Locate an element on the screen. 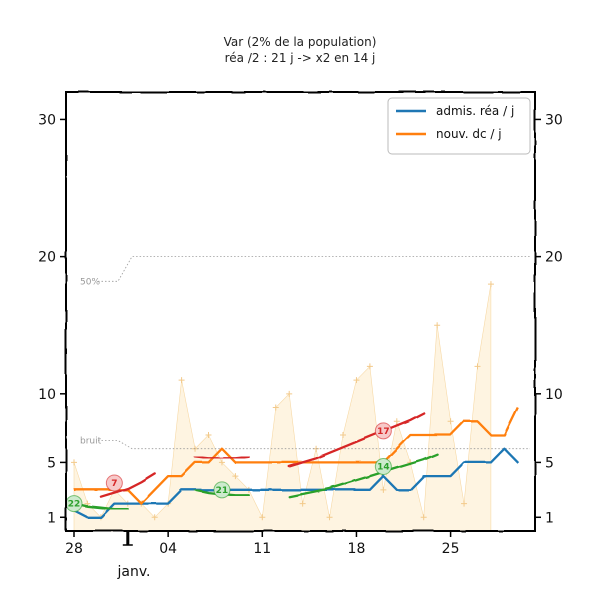 Image resolution: width=600 pixels, height=600 pixels. badge-label: 17 is located at coordinates (383, 432).